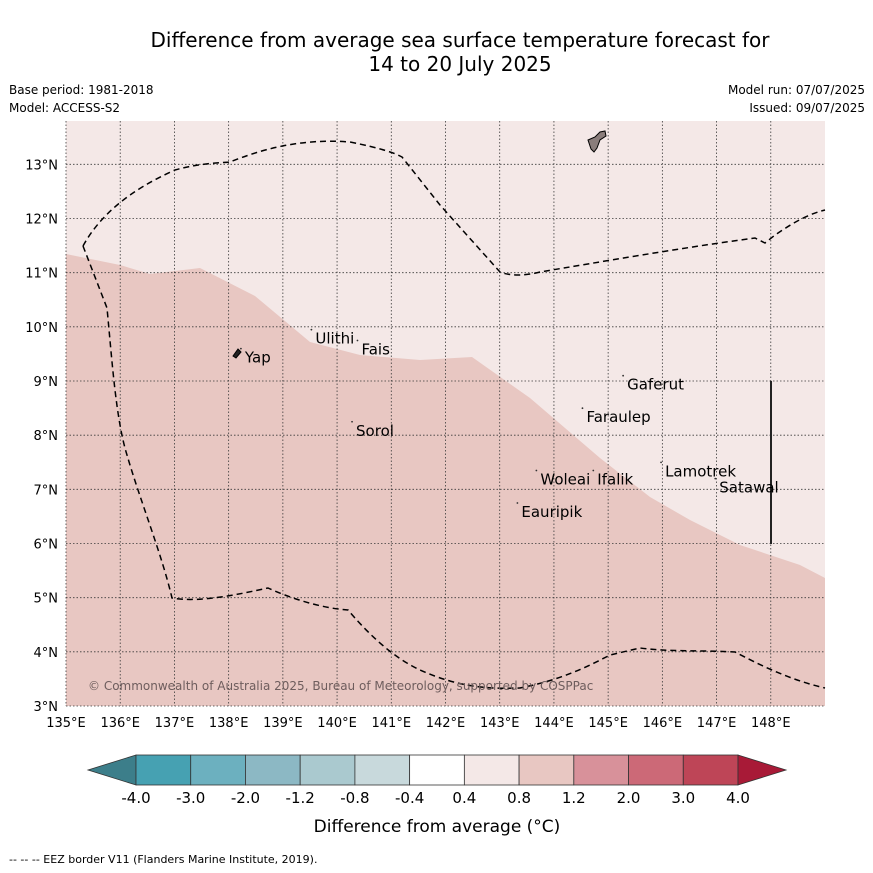 Image resolution: width=873 pixels, height=873 pixels. I want to click on latitude-tick-label: 10°N, so click(41, 328).